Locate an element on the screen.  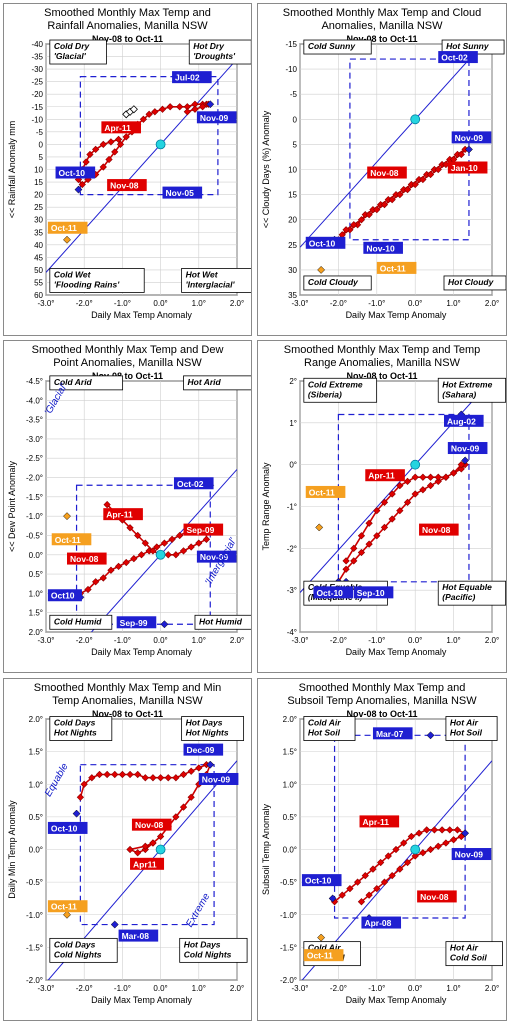
callout-oct-10: Oct-10 is located at coordinates (325, 242).